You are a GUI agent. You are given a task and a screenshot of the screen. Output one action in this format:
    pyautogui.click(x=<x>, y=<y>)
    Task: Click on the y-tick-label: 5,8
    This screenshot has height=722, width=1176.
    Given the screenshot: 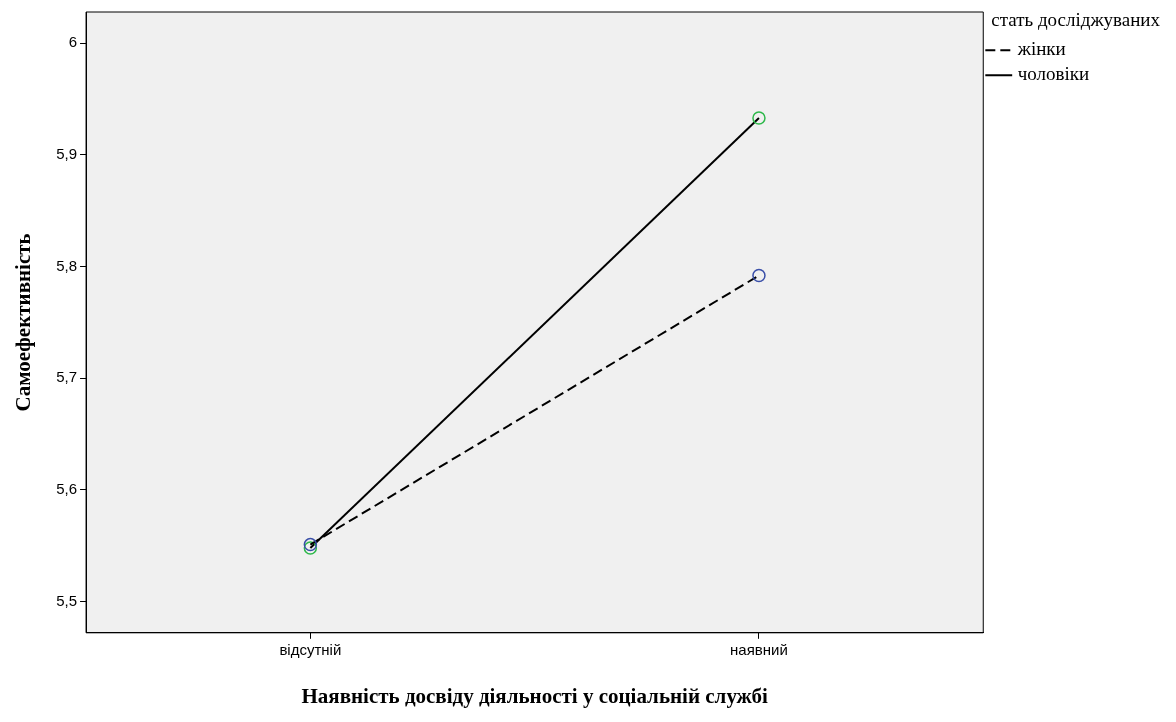 What is the action you would take?
    pyautogui.click(x=67, y=265)
    